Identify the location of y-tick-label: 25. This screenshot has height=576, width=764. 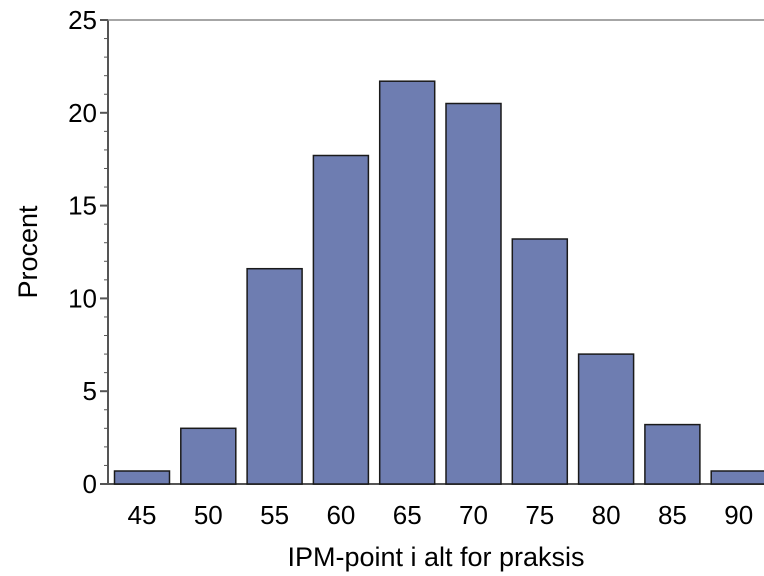
(82, 20).